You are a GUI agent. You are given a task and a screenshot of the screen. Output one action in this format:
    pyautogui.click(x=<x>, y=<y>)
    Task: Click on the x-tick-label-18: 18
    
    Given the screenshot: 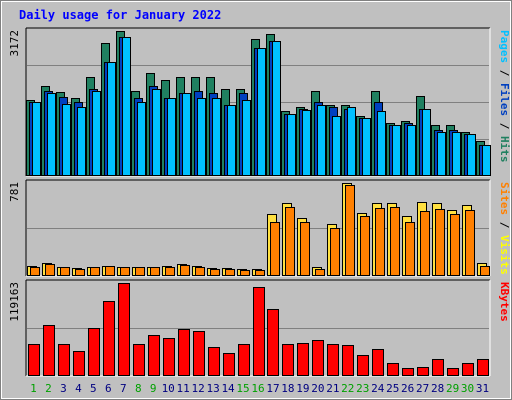 What is the action you would take?
    pyautogui.click(x=287, y=388)
    